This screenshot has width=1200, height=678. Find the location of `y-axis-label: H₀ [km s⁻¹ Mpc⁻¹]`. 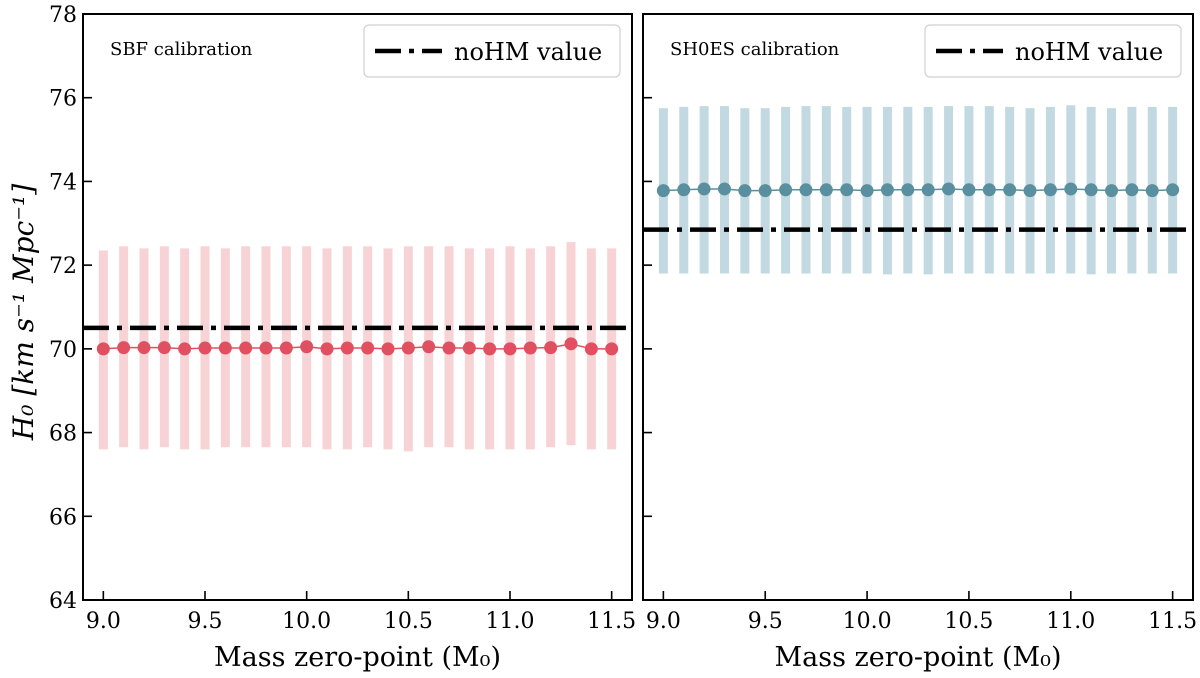

y-axis-label: H₀ [km s⁻¹ Mpc⁻¹] is located at coordinates (23, 312).